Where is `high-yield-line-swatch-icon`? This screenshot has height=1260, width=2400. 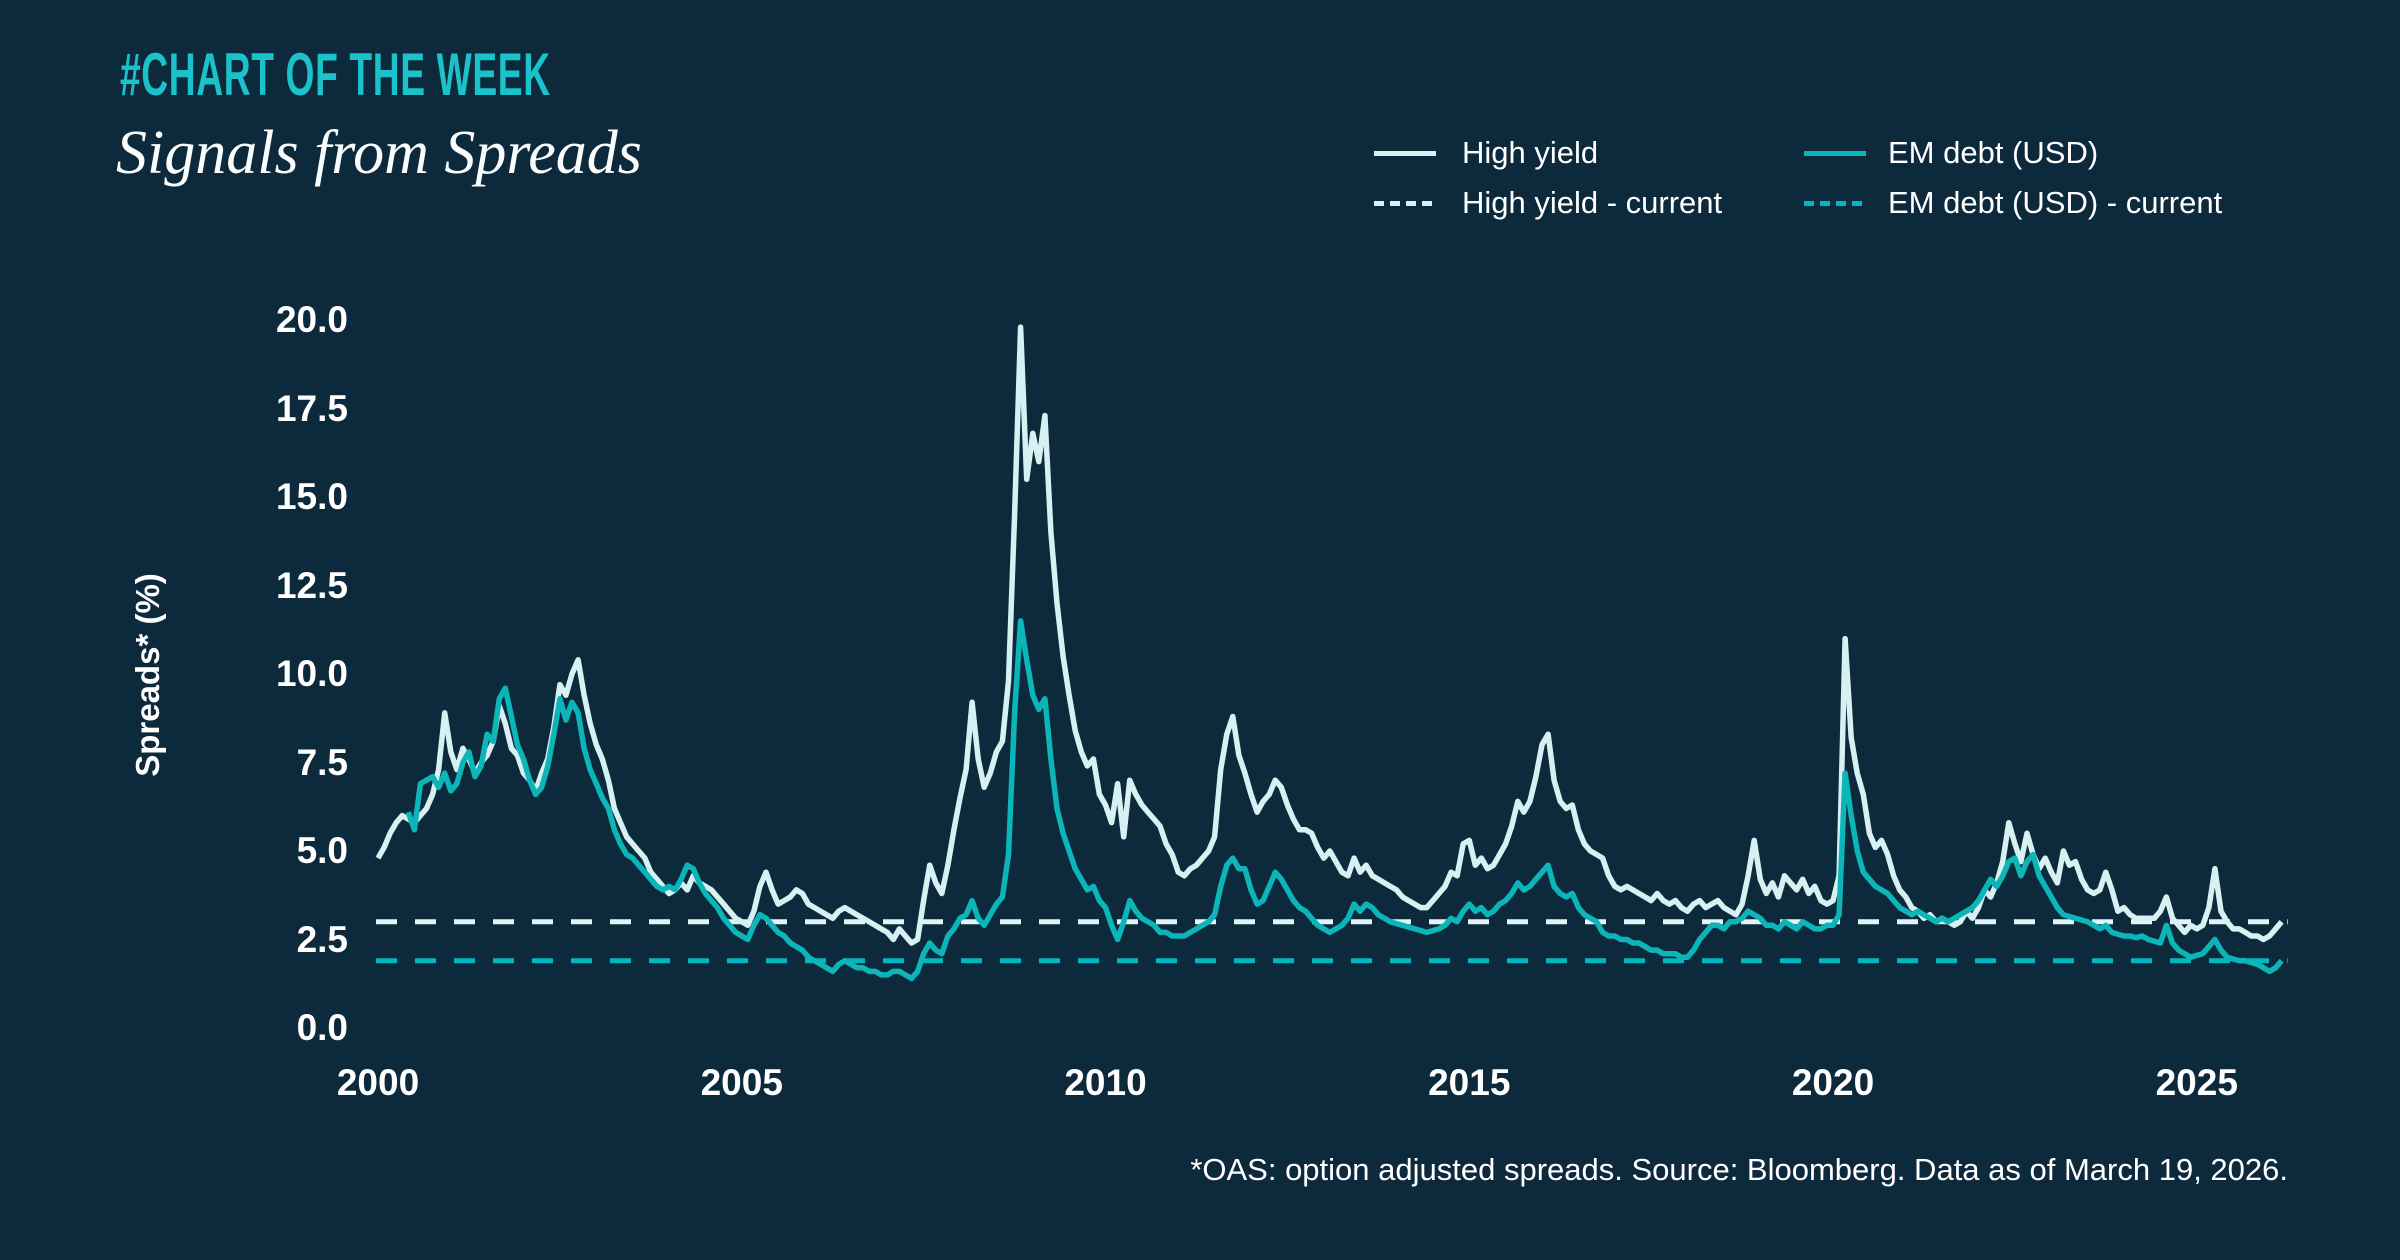
high-yield-line-swatch-icon is located at coordinates (1405, 153).